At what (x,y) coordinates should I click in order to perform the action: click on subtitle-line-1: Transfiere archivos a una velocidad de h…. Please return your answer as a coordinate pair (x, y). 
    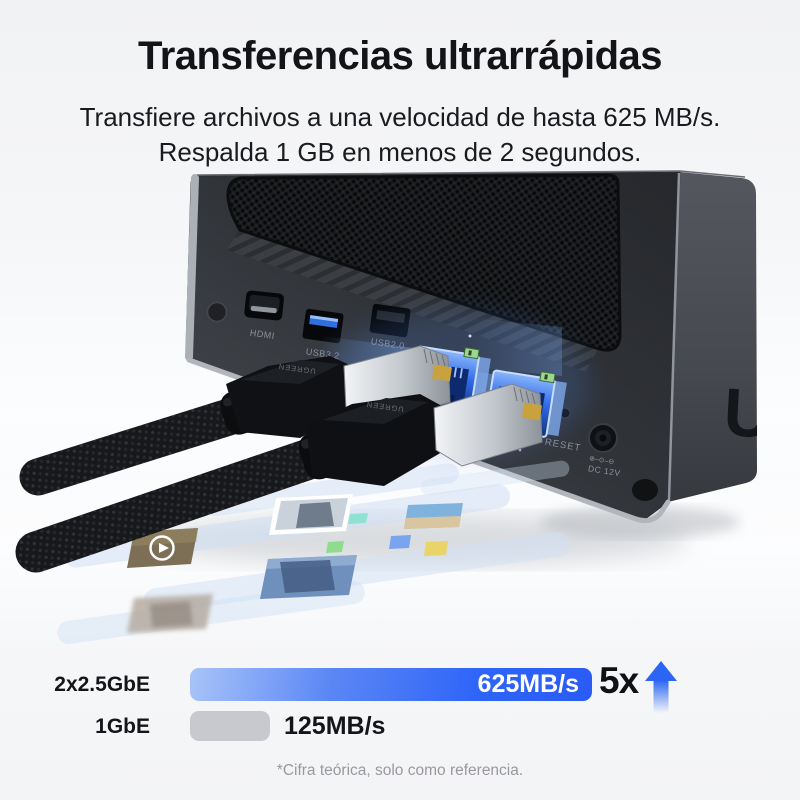
    Looking at the image, I should click on (400, 117).